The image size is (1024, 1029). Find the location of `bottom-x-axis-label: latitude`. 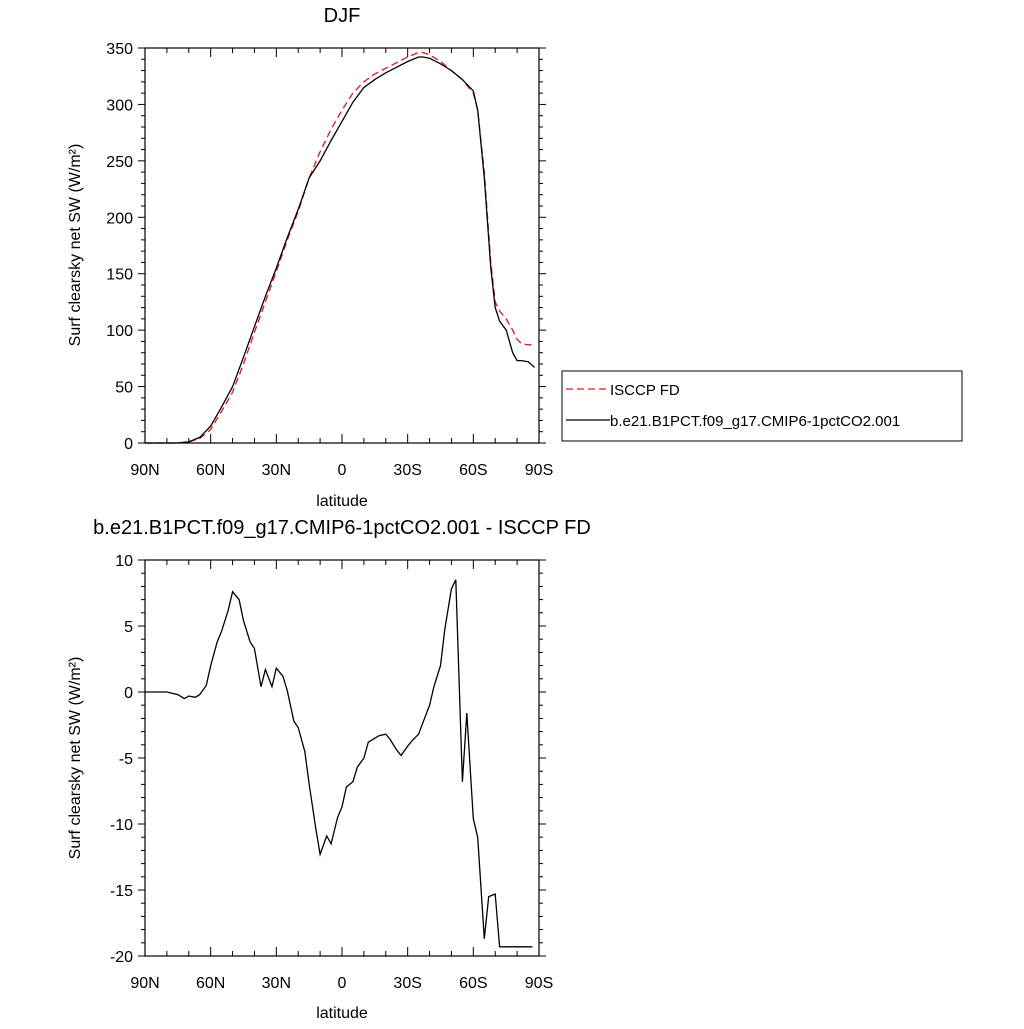

bottom-x-axis-label: latitude is located at coordinates (342, 1013).